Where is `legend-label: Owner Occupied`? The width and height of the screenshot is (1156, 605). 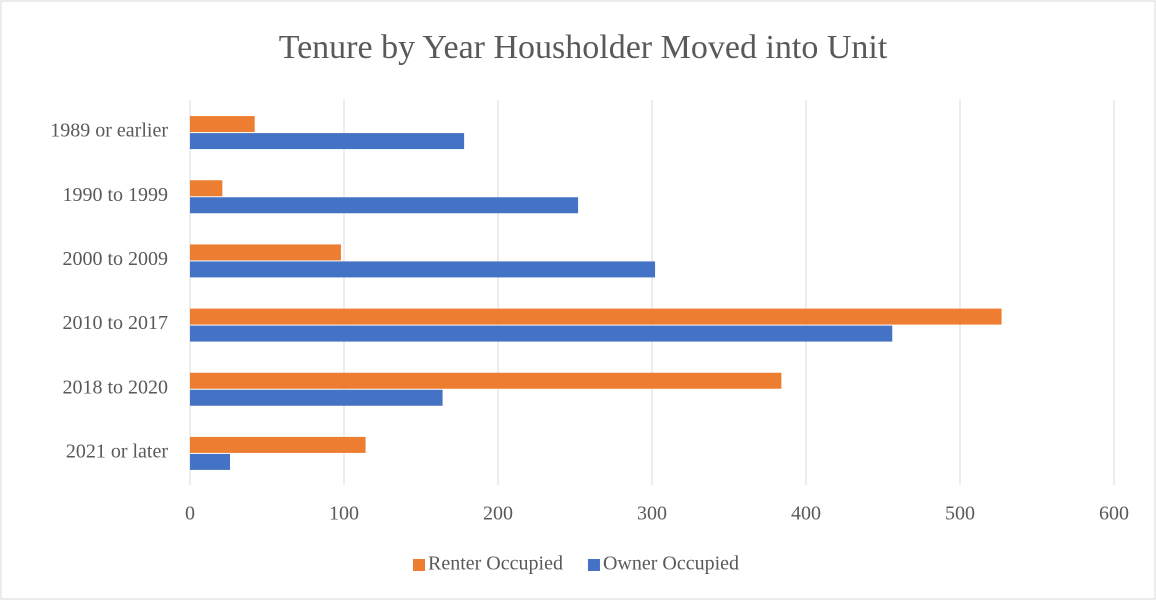
legend-label: Owner Occupied is located at coordinates (671, 564).